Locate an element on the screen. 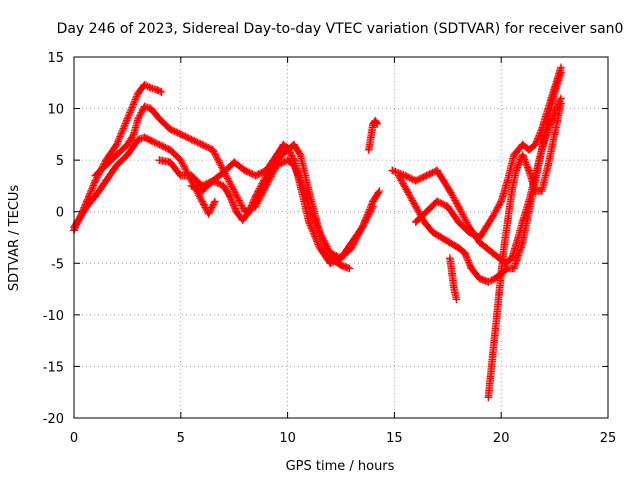  x-tick-label: 25 is located at coordinates (608, 438).